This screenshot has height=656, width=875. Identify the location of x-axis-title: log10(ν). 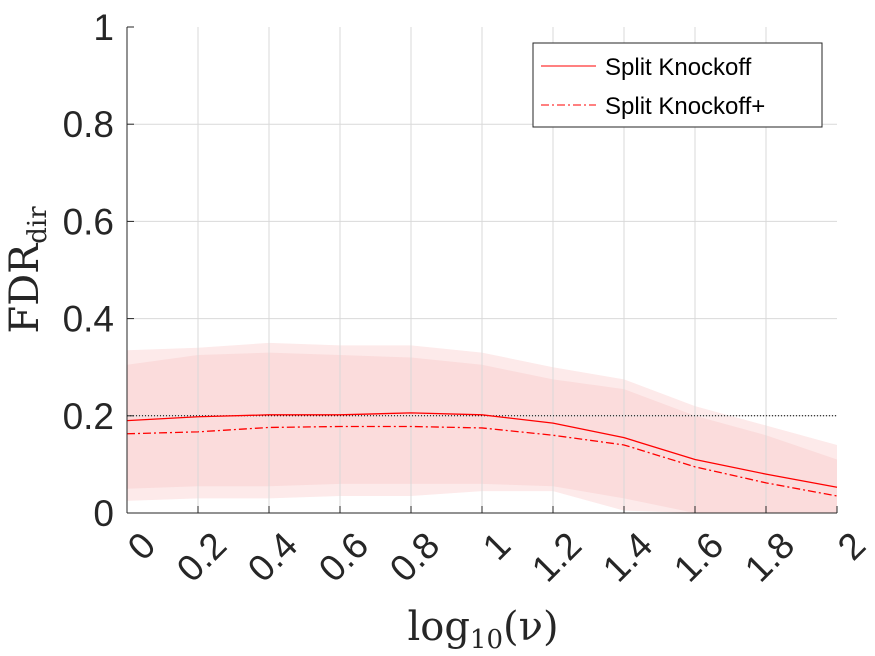
(482, 629).